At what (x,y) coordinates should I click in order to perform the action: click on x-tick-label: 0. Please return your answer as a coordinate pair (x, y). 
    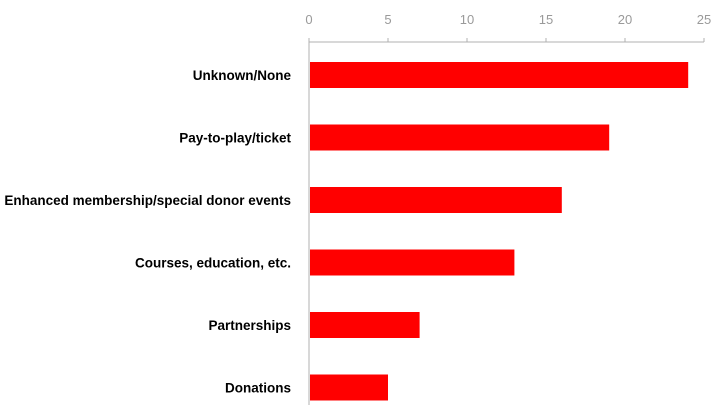
    Looking at the image, I should click on (308, 19).